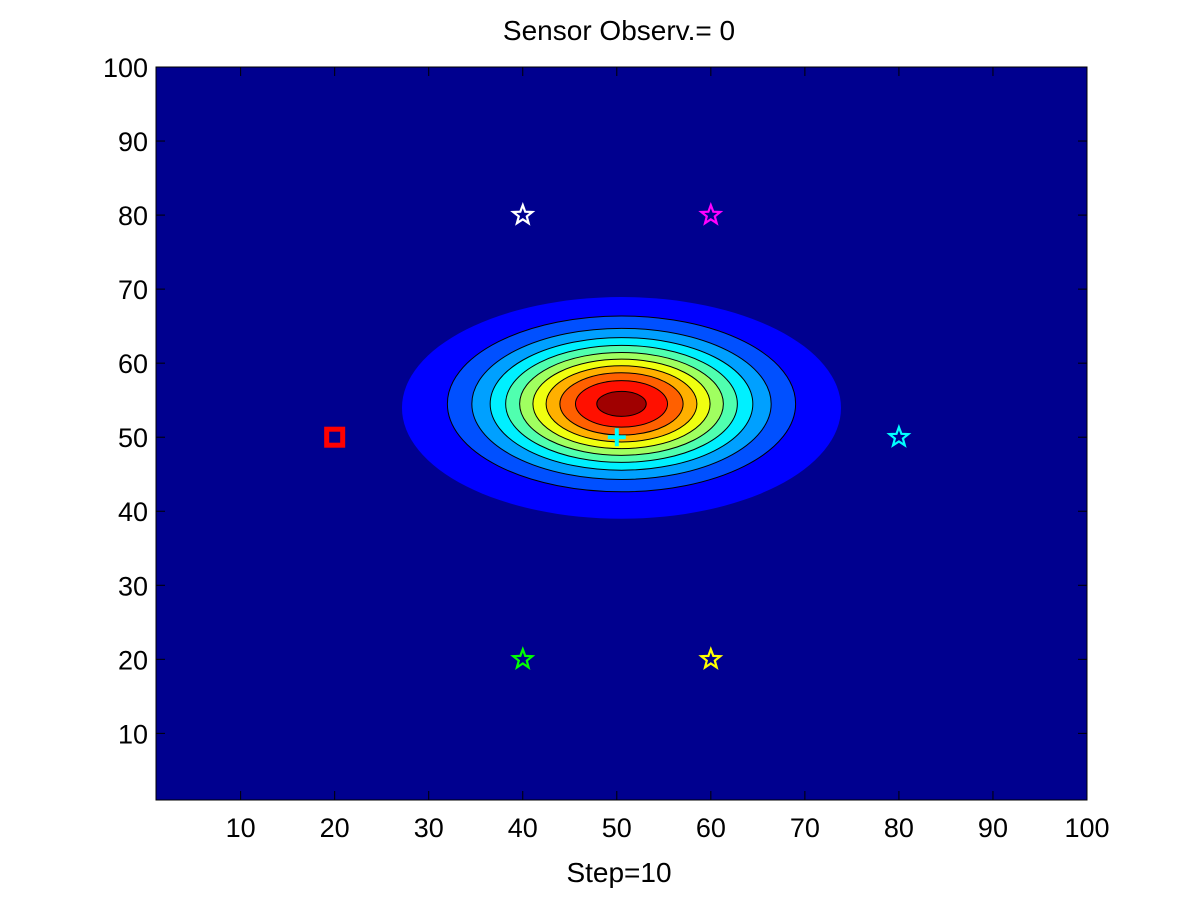 The width and height of the screenshot is (1201, 900). I want to click on y-tick-label: 50, so click(133, 438).